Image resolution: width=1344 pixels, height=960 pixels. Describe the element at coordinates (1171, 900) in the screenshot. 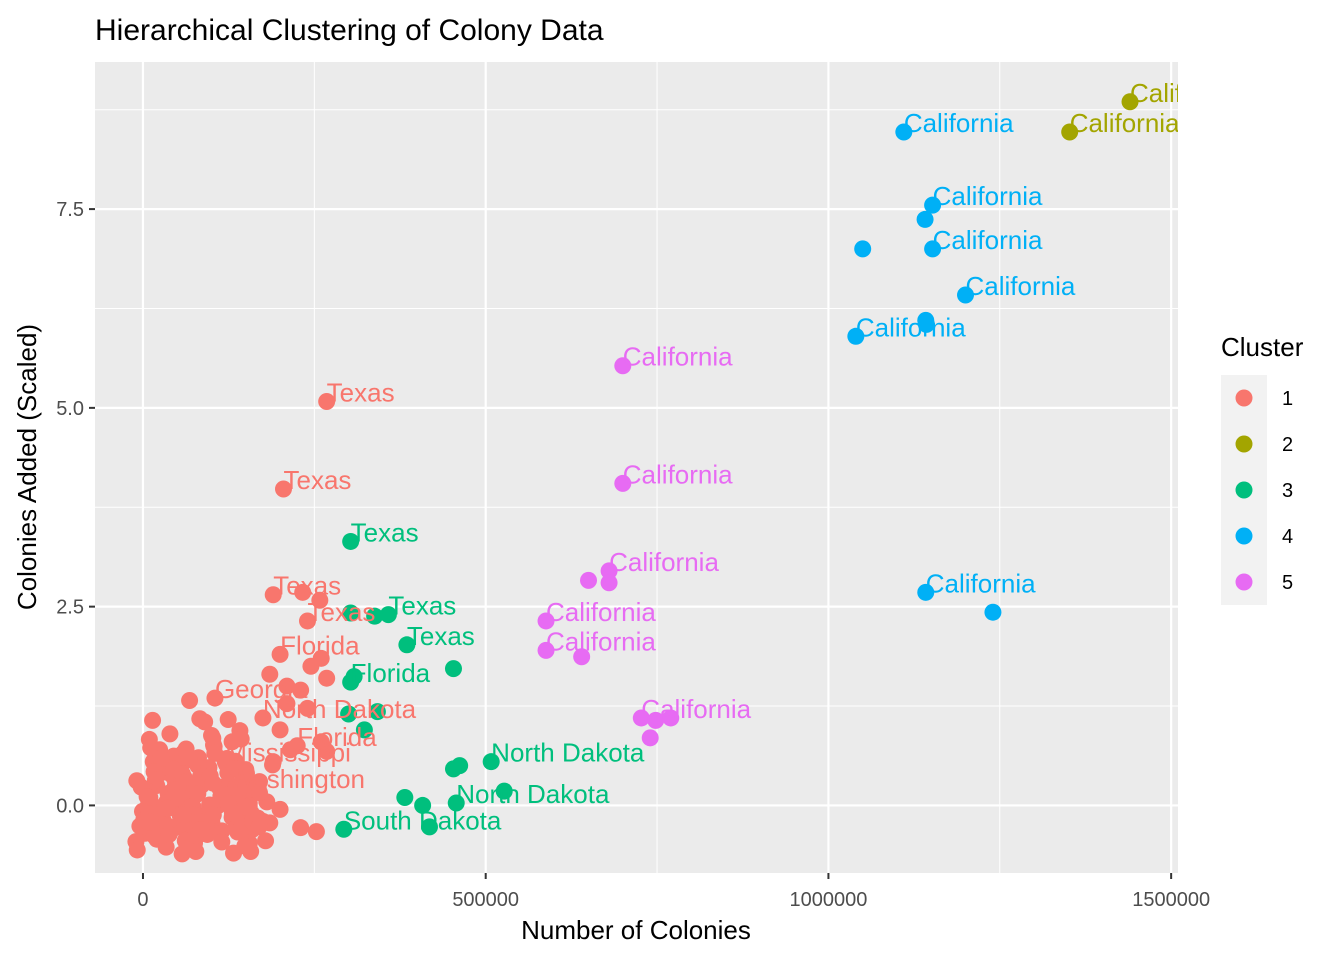

I see `x-tick-label: 1500000` at that location.